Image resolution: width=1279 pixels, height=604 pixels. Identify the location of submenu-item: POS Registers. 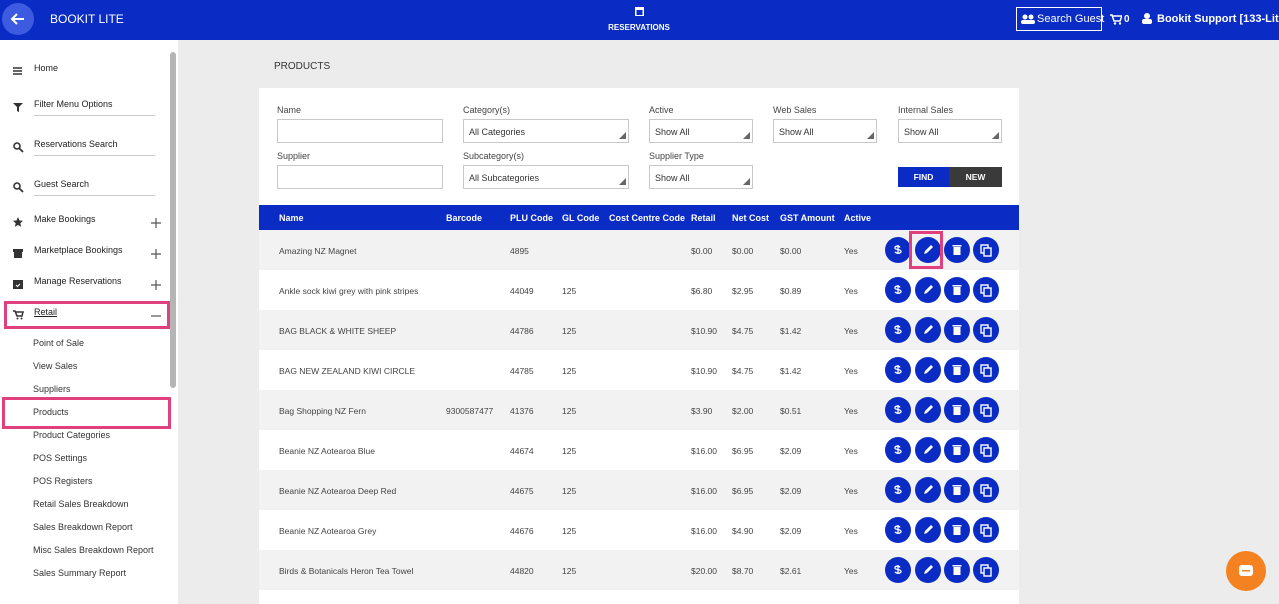
(63, 481).